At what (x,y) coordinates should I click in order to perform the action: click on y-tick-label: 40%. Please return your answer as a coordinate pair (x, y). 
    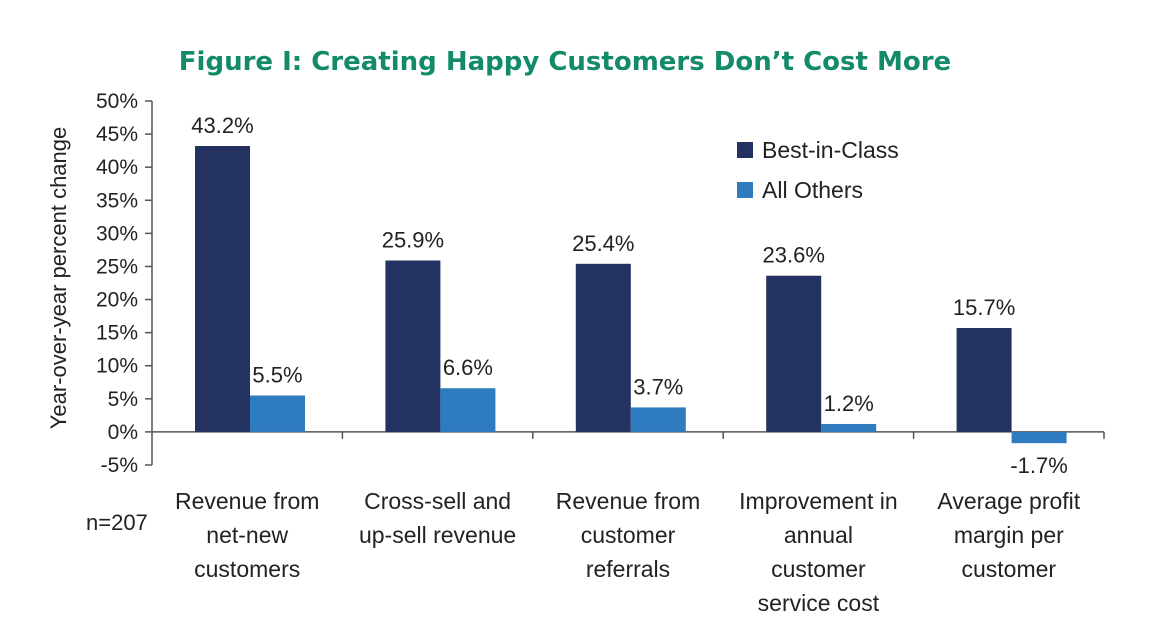
    Looking at the image, I should click on (117, 167).